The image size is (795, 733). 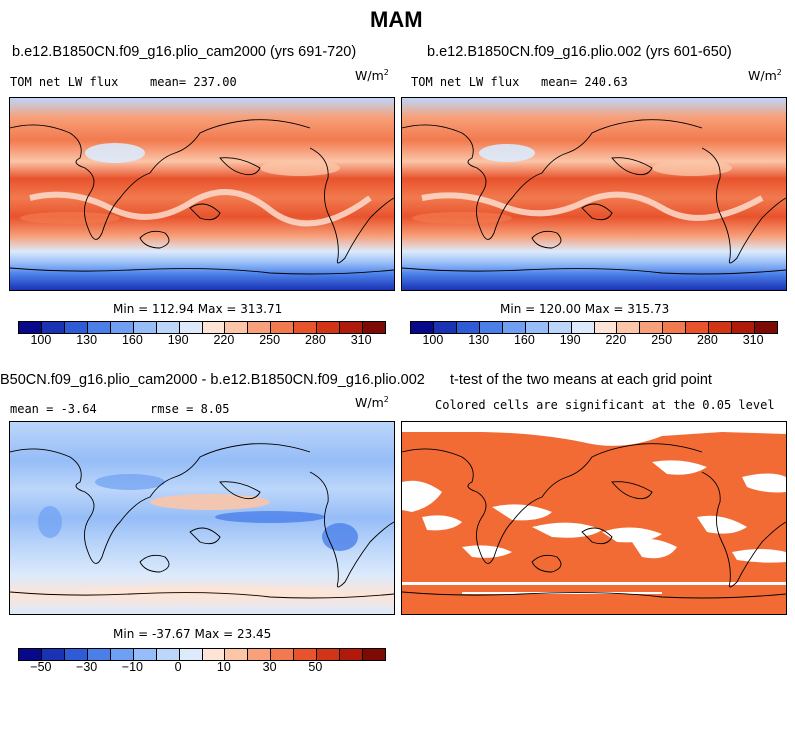 I want to click on page-title: MAM, so click(x=396, y=19).